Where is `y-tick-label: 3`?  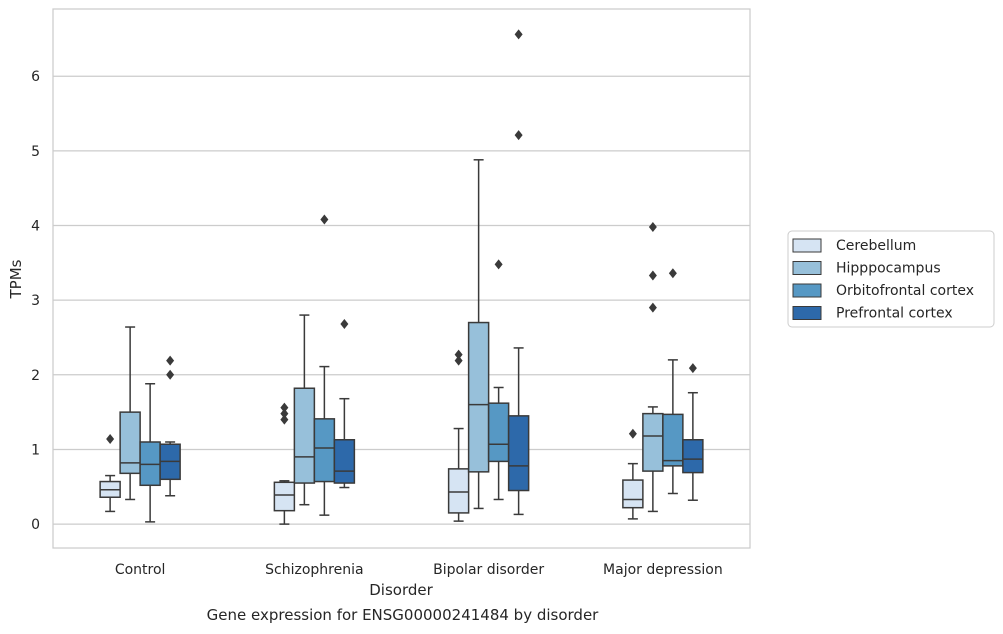 y-tick-label: 3 is located at coordinates (35, 301).